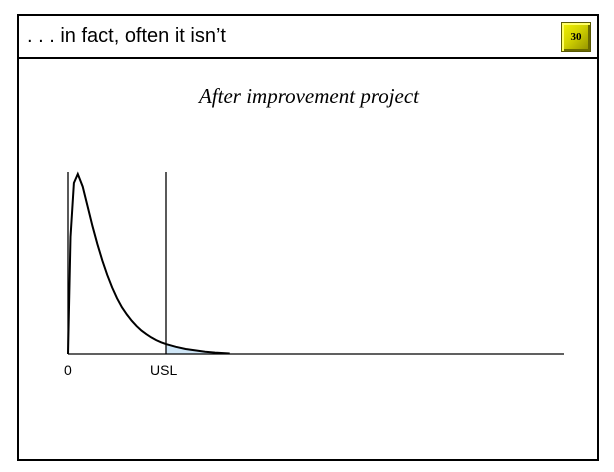 The width and height of the screenshot is (614, 472). Describe the element at coordinates (308, 37) in the screenshot. I see `slide-header: . . . in fact, often it isn’t 30` at that location.